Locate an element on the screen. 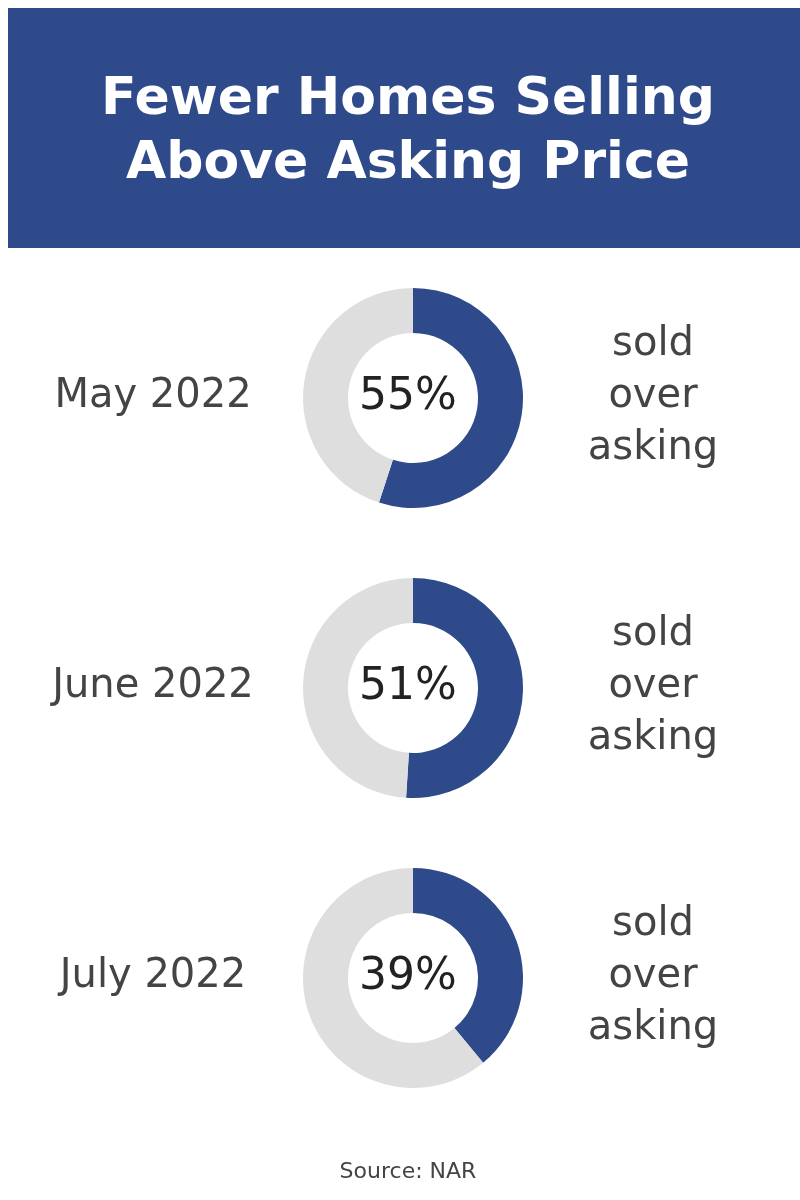  text: 55% is located at coordinates (408, 393).